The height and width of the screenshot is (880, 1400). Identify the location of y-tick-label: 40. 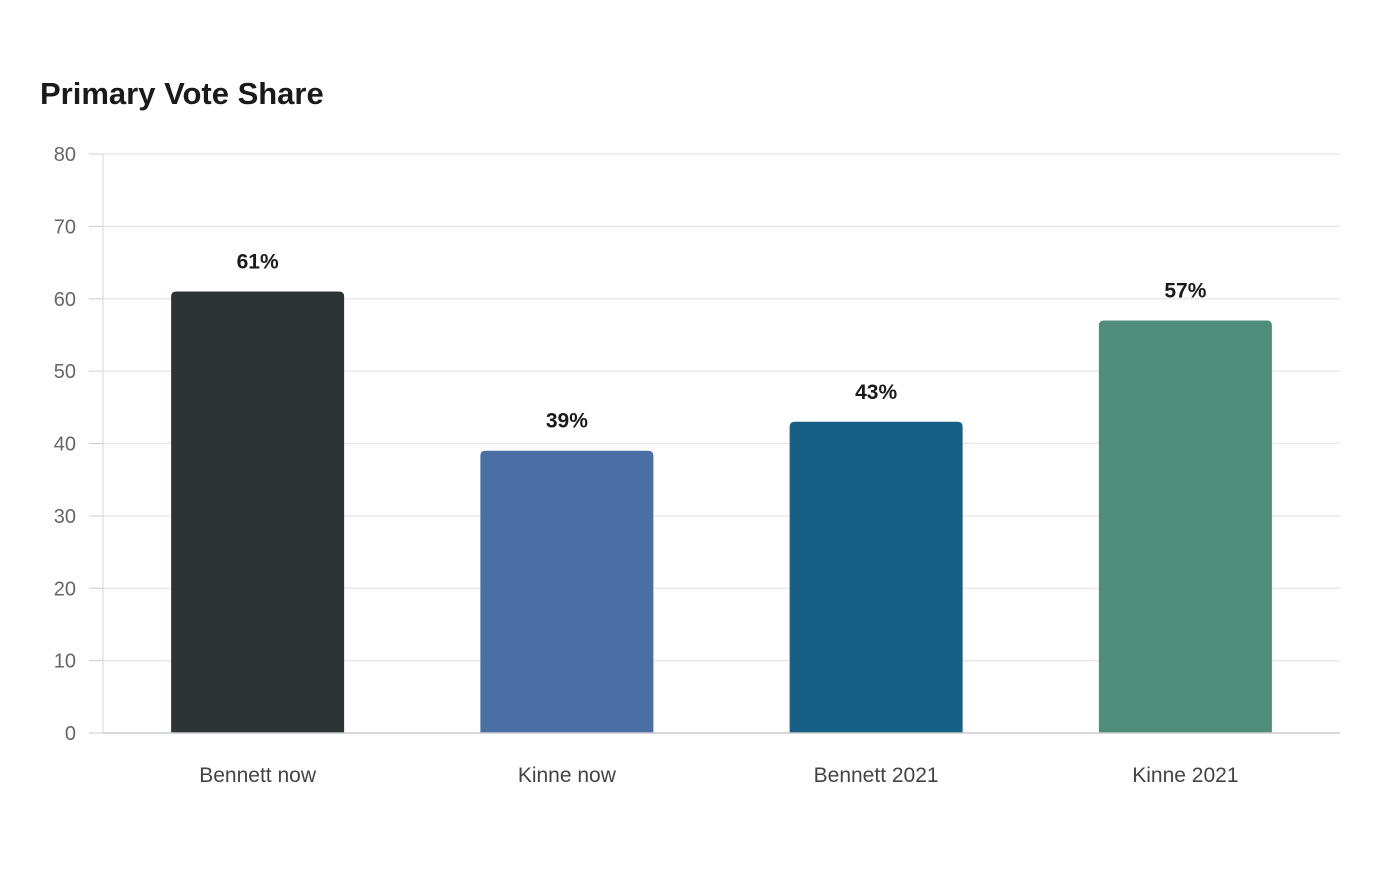
(65, 445).